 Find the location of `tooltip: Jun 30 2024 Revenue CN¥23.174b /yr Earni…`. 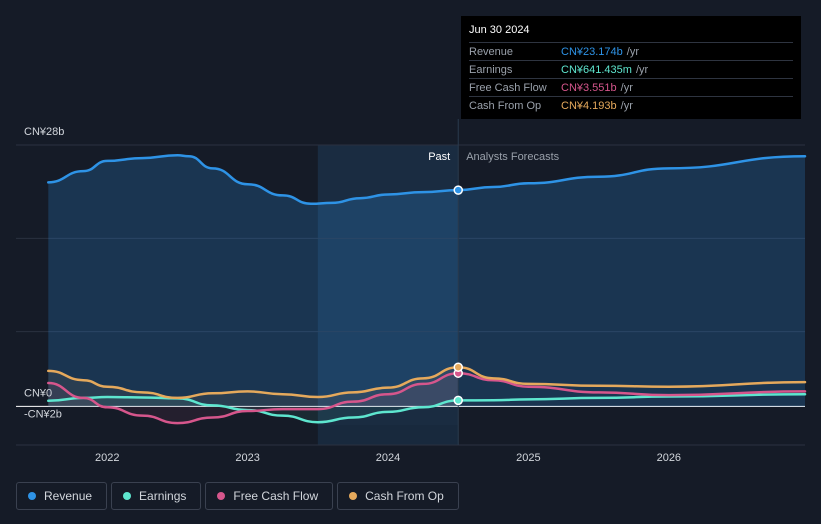

tooltip: Jun 30 2024 Revenue CN¥23.174b /yr Earni… is located at coordinates (631, 67).